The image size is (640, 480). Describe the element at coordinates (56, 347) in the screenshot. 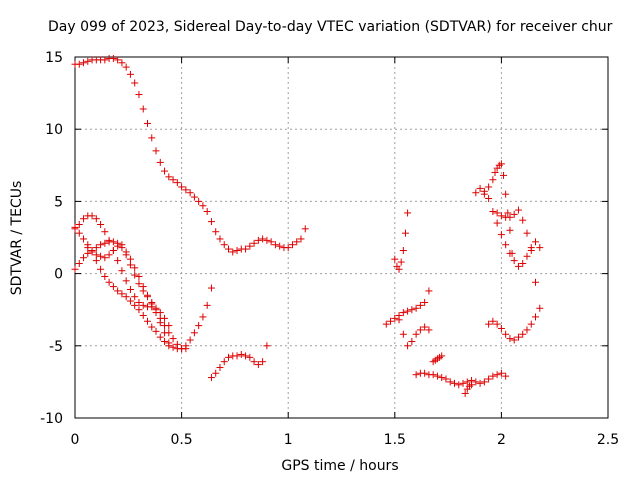

I see `y-tick-label: -5` at that location.